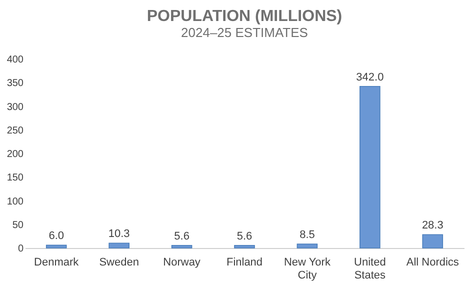 The width and height of the screenshot is (474, 284). Describe the element at coordinates (57, 262) in the screenshot. I see `x-tick-label: Denmark` at that location.